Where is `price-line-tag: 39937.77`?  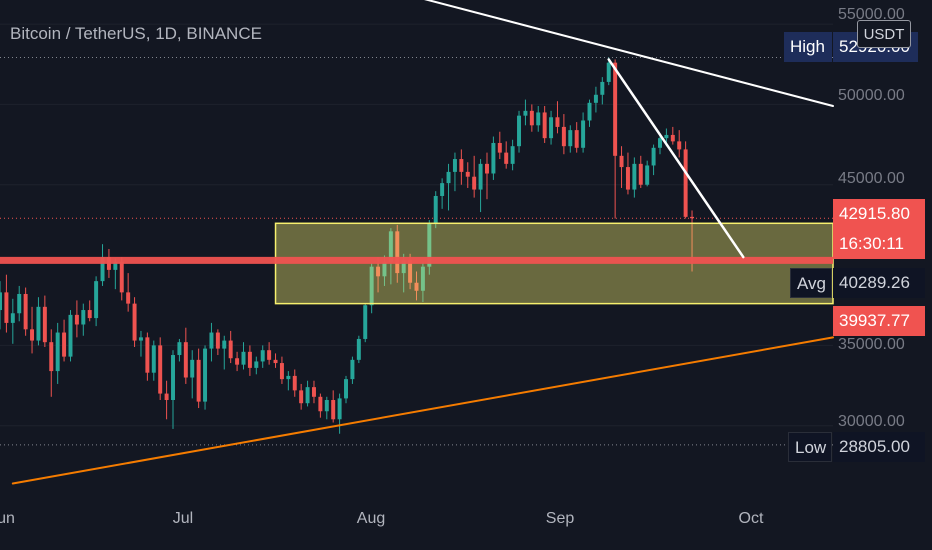 price-line-tag: 39937.77 is located at coordinates (879, 321).